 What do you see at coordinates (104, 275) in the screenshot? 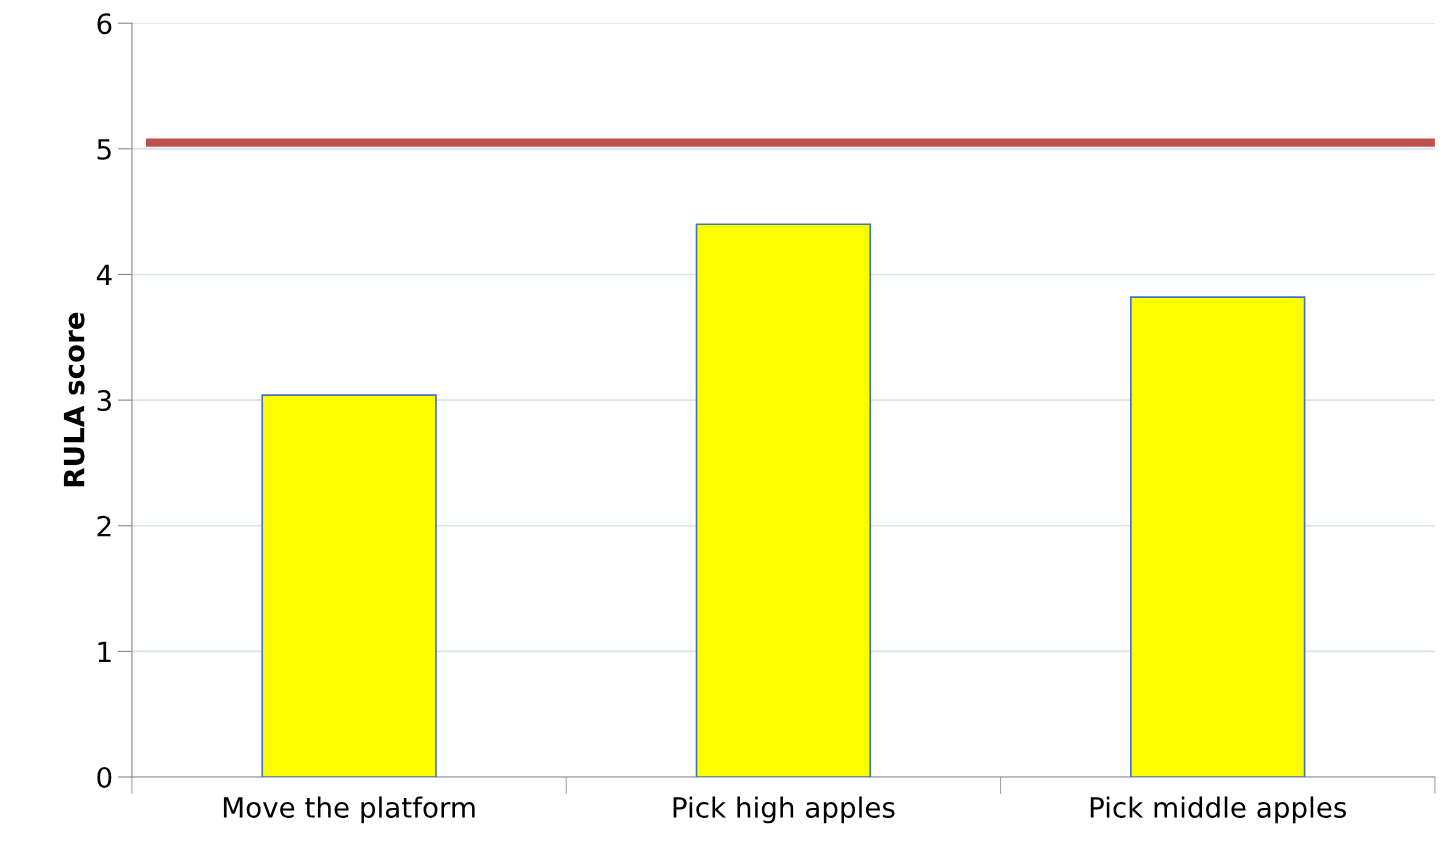
I see `y-tick-label: 4` at bounding box center [104, 275].